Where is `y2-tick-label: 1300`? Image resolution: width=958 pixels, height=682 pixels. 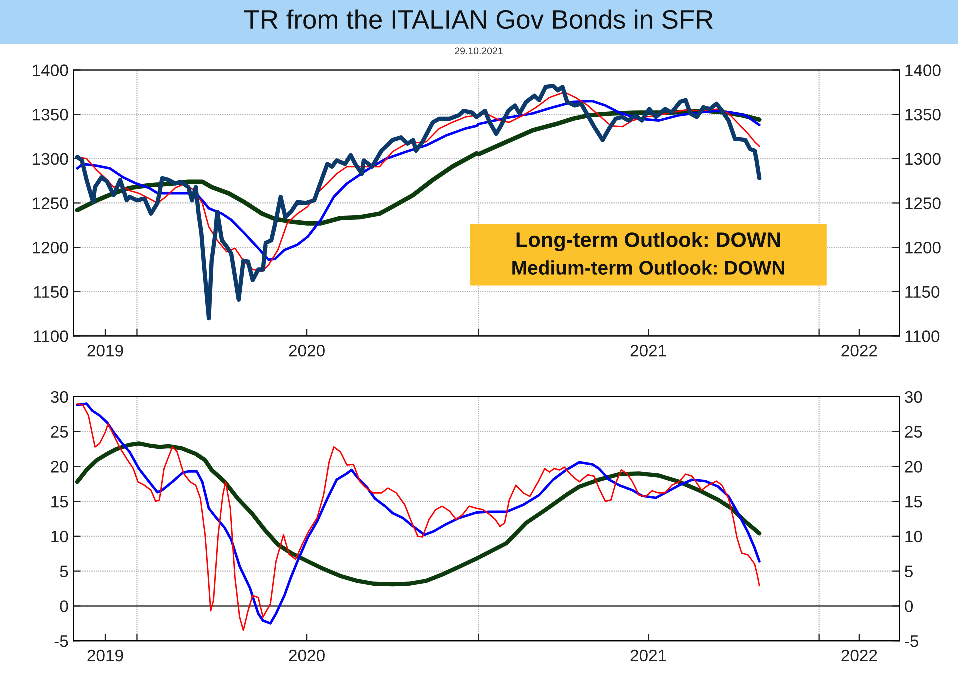
y2-tick-label: 1300 is located at coordinates (923, 159).